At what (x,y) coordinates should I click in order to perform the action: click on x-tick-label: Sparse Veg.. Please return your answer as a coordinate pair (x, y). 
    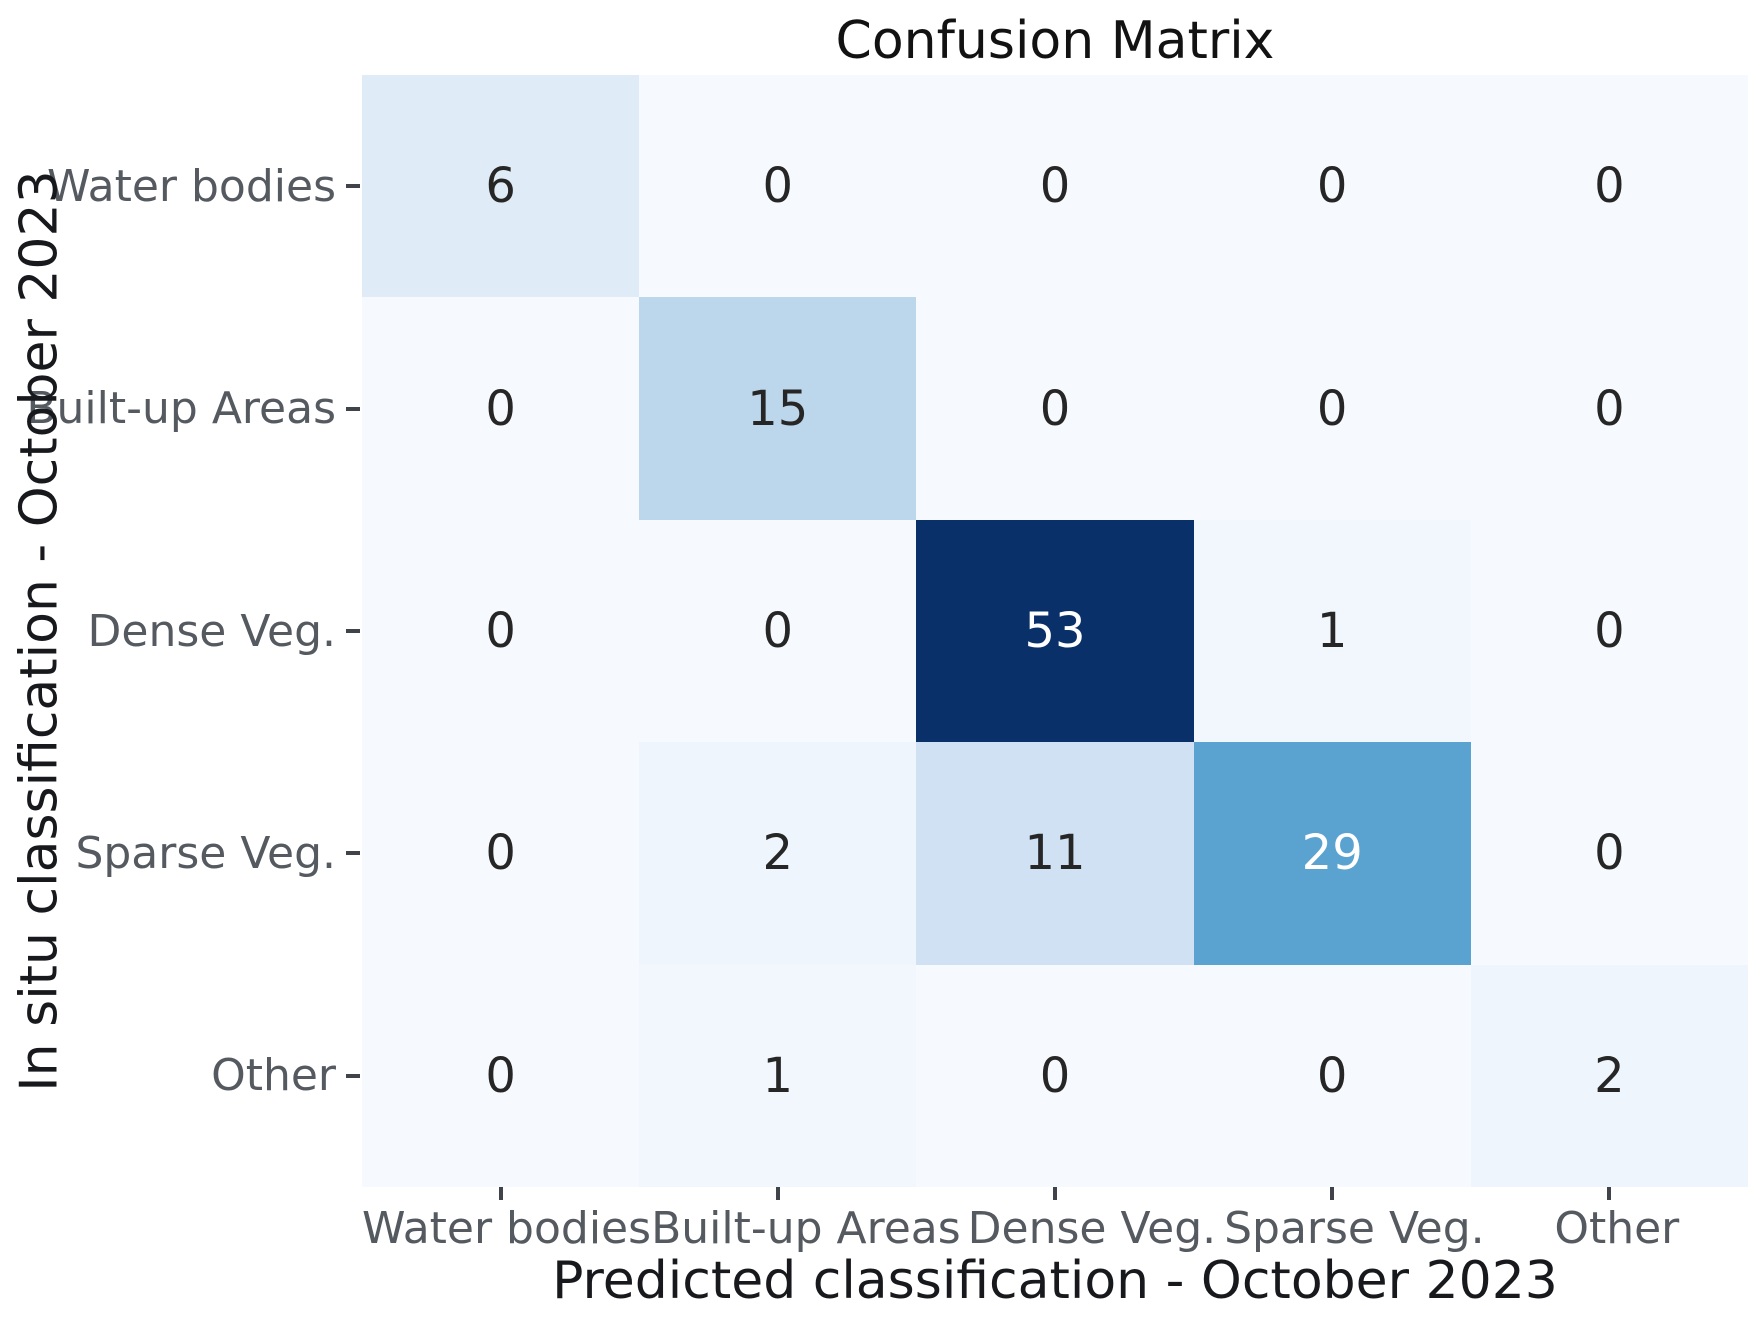
    Looking at the image, I should click on (1354, 1228).